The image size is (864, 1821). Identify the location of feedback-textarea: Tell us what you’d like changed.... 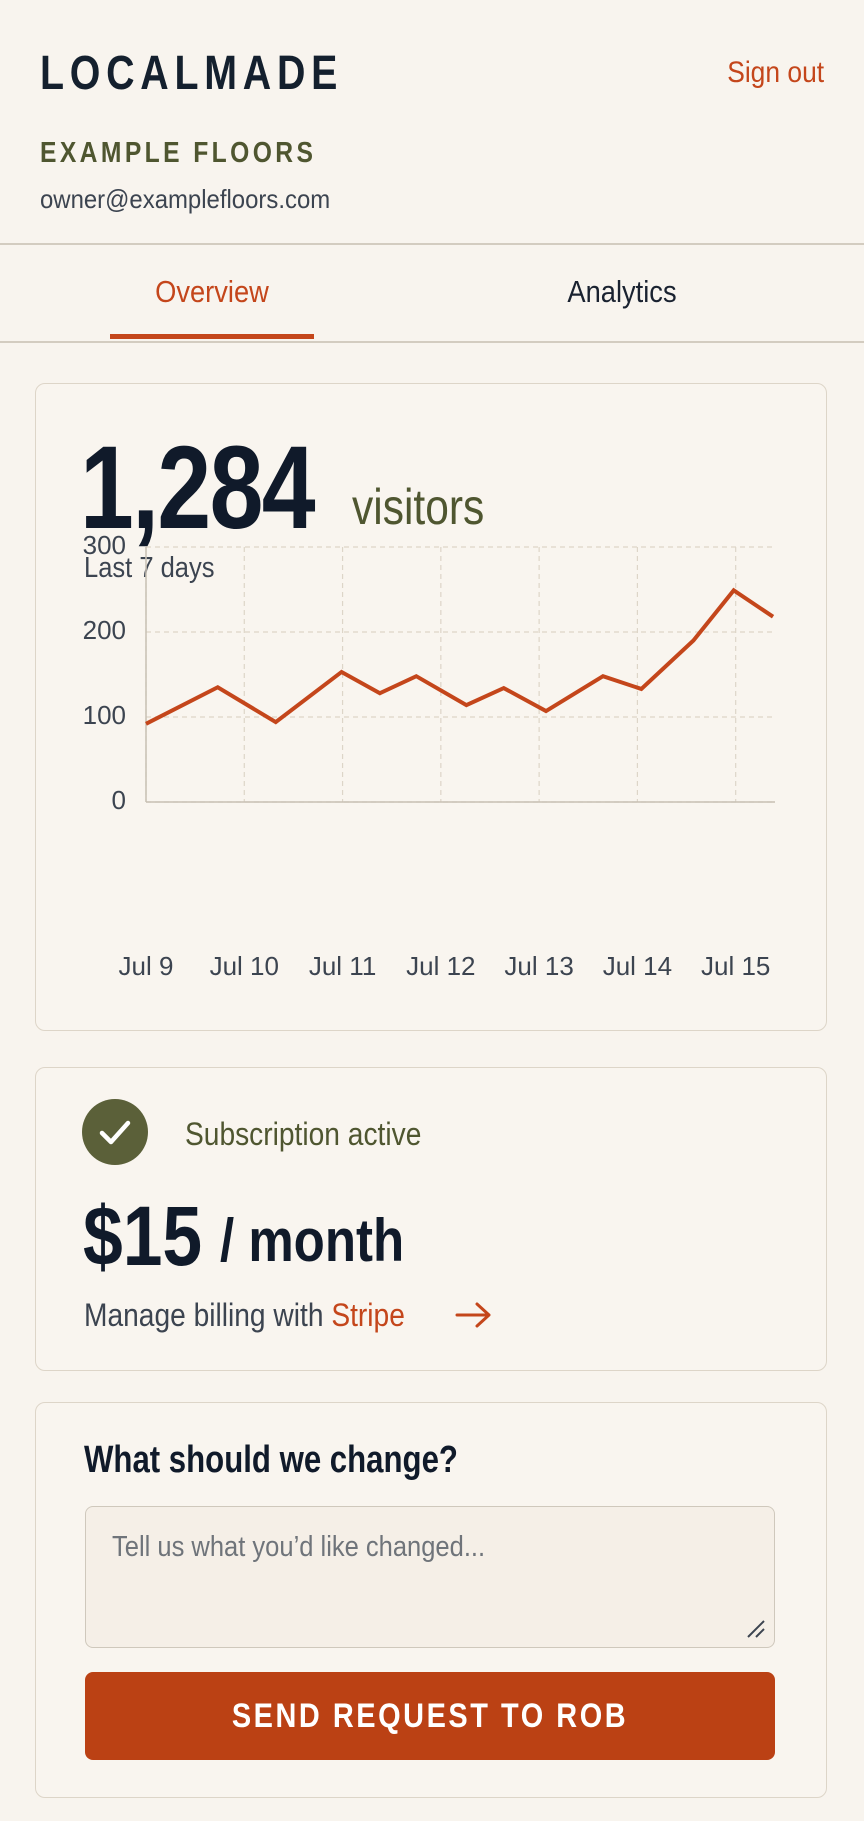
(430, 1577).